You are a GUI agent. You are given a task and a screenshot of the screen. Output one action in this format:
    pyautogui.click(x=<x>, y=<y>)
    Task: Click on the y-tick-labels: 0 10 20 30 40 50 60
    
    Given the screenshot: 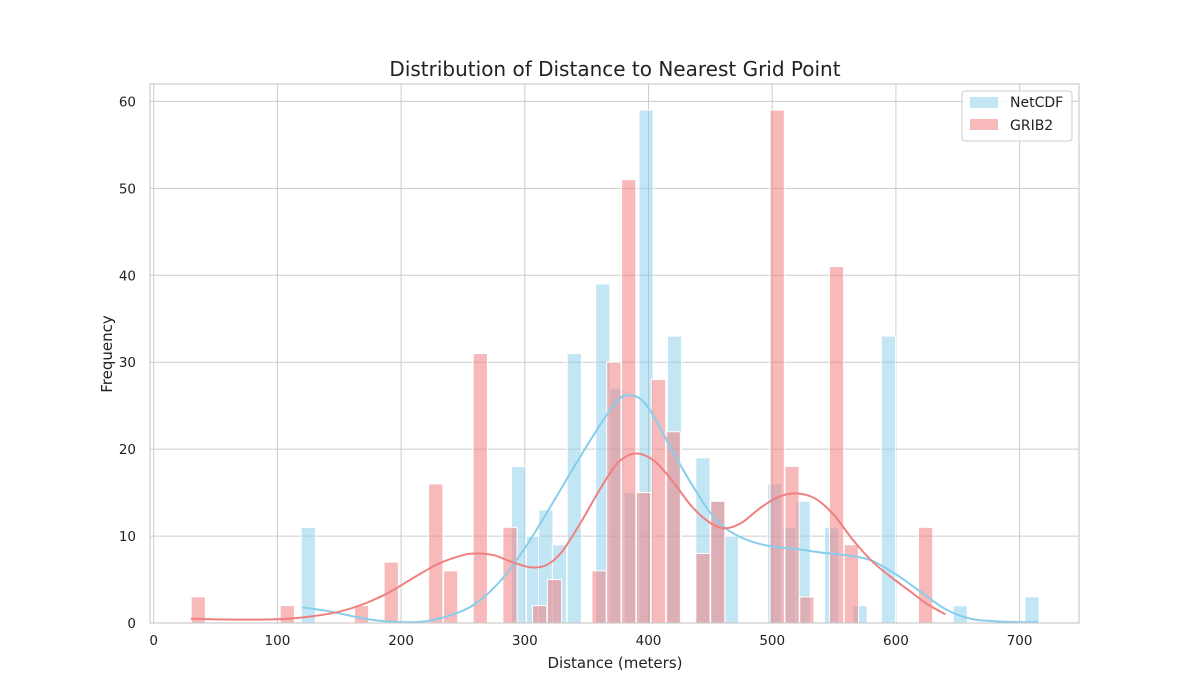 What is the action you would take?
    pyautogui.click(x=127, y=363)
    